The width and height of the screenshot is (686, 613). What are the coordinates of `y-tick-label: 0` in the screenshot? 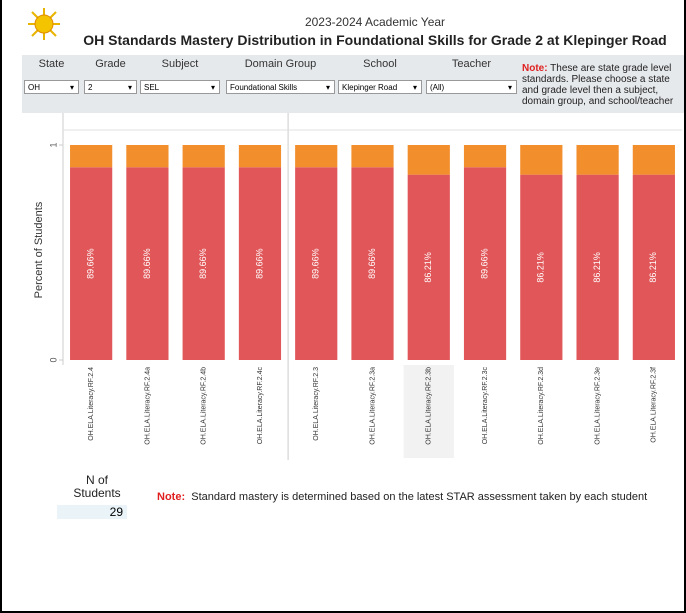 It's located at (53, 359).